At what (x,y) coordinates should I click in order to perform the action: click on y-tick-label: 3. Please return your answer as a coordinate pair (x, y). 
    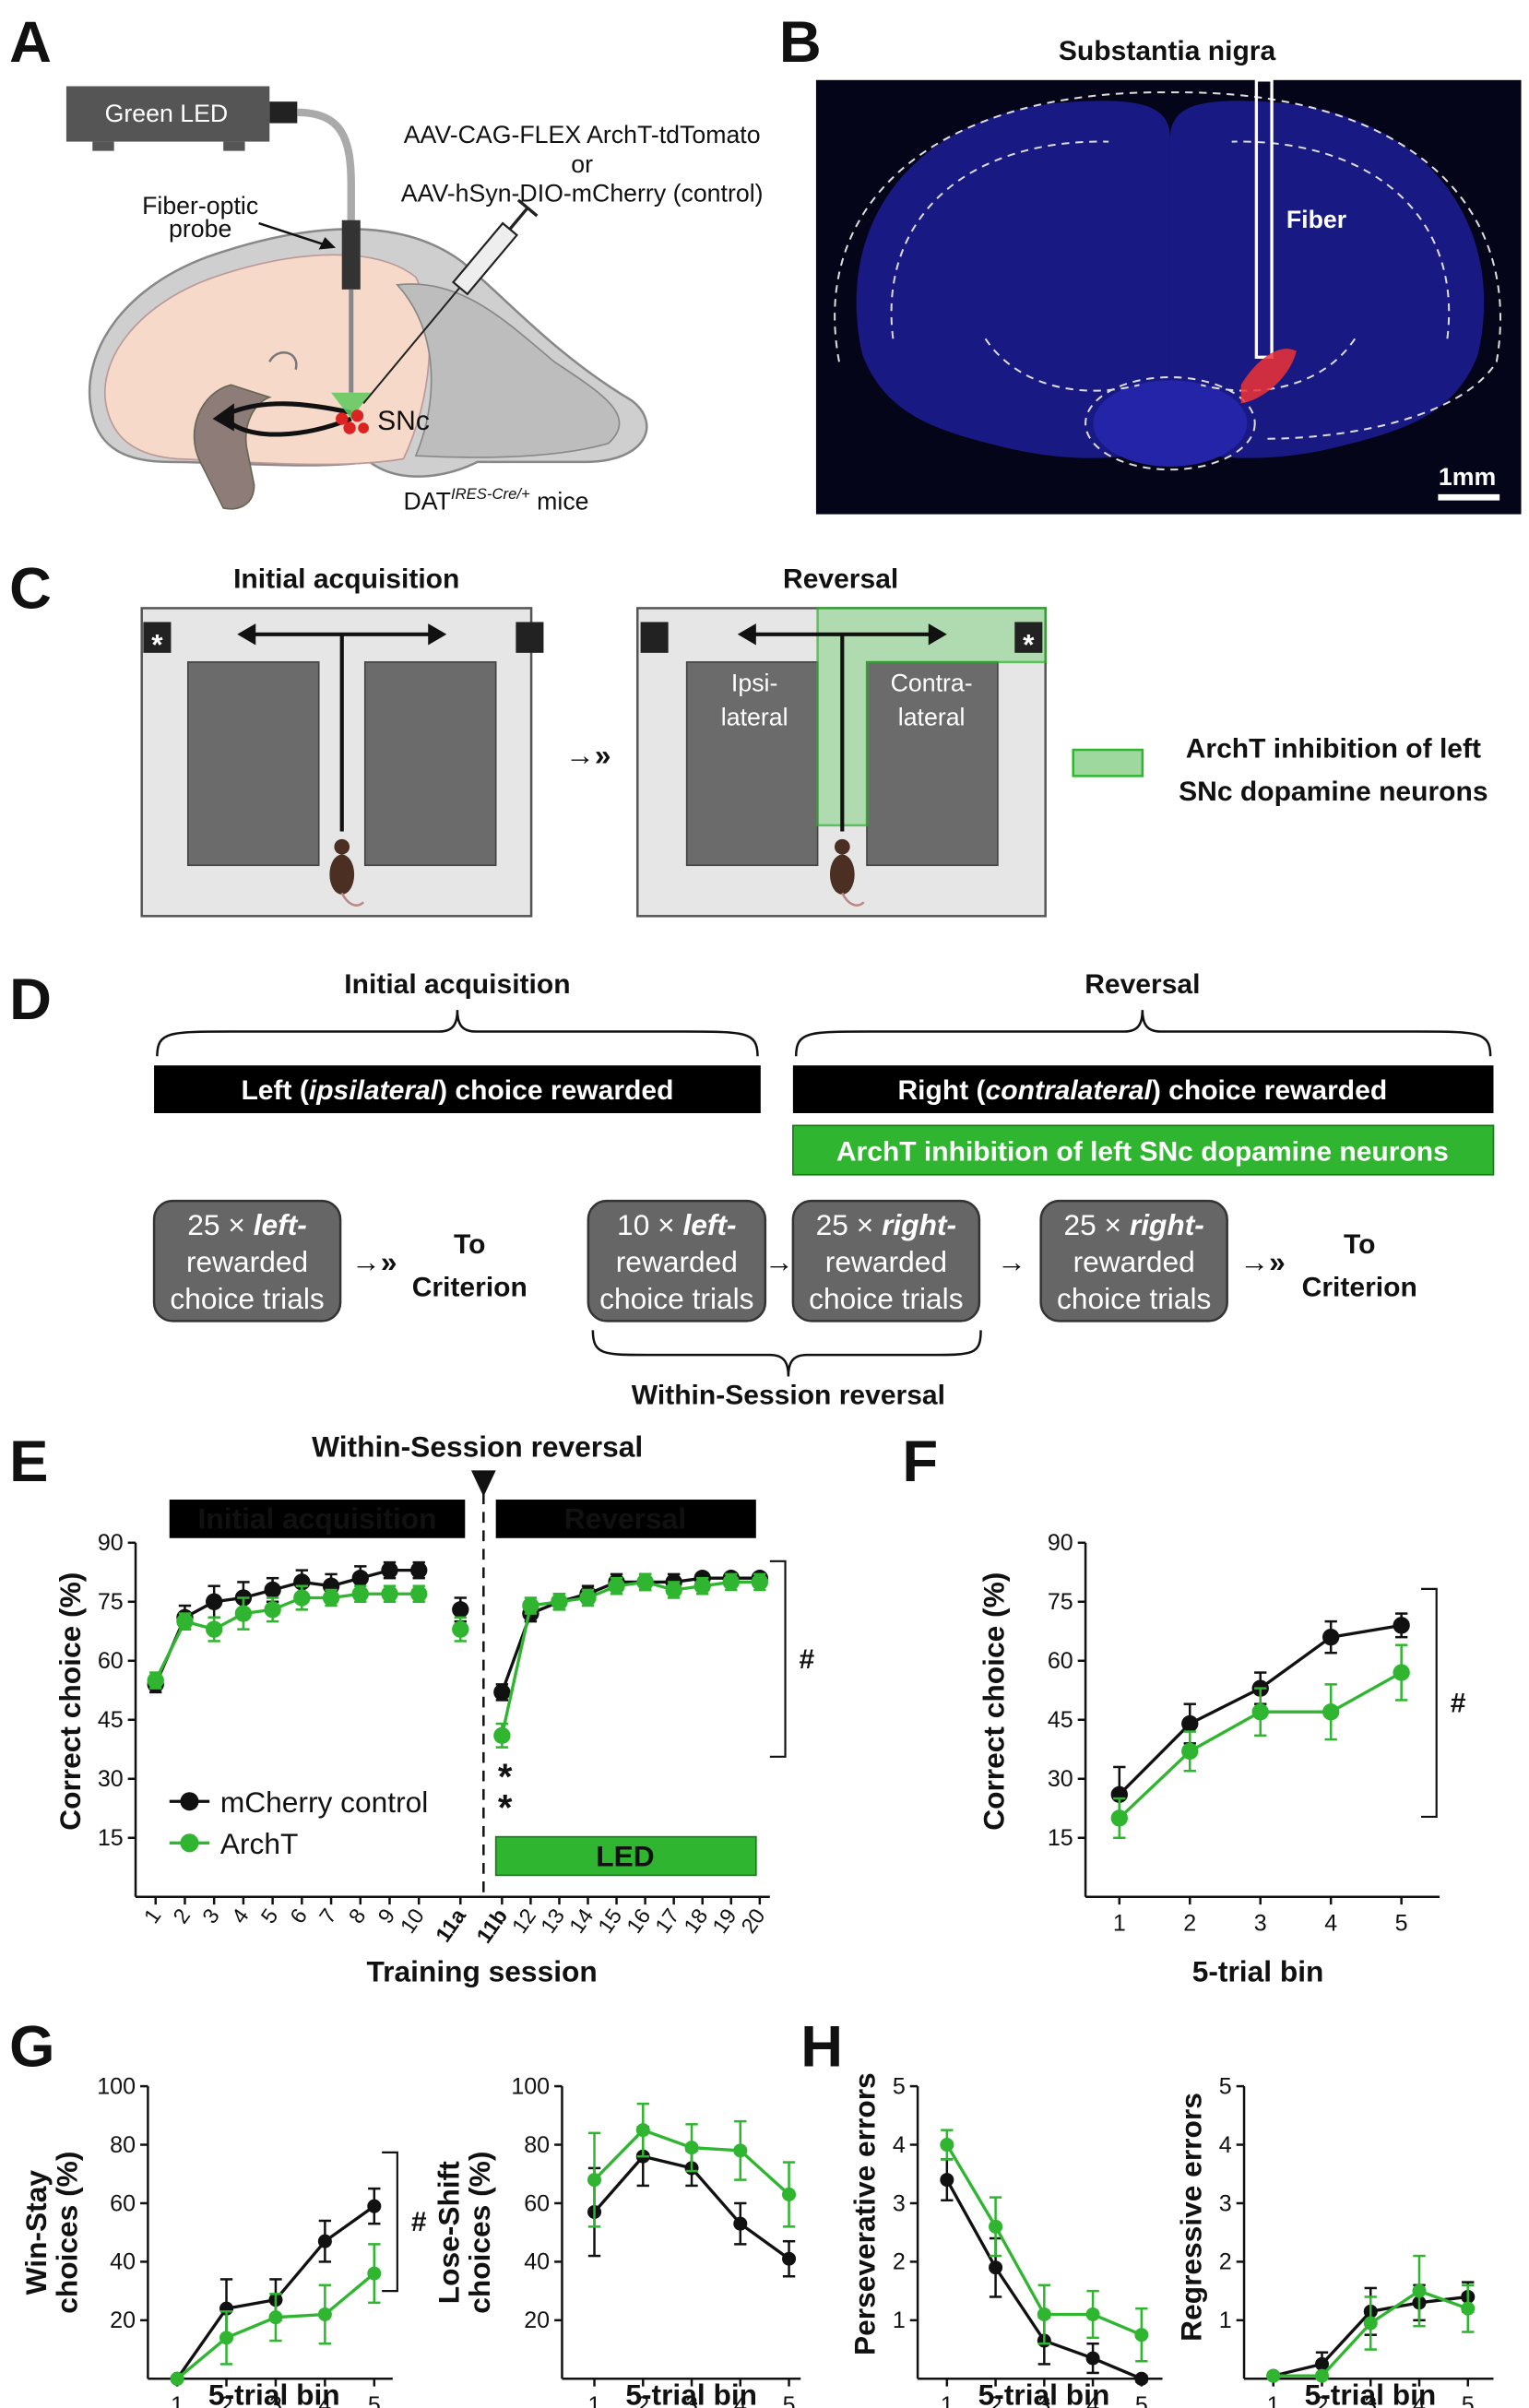
    Looking at the image, I should click on (899, 2203).